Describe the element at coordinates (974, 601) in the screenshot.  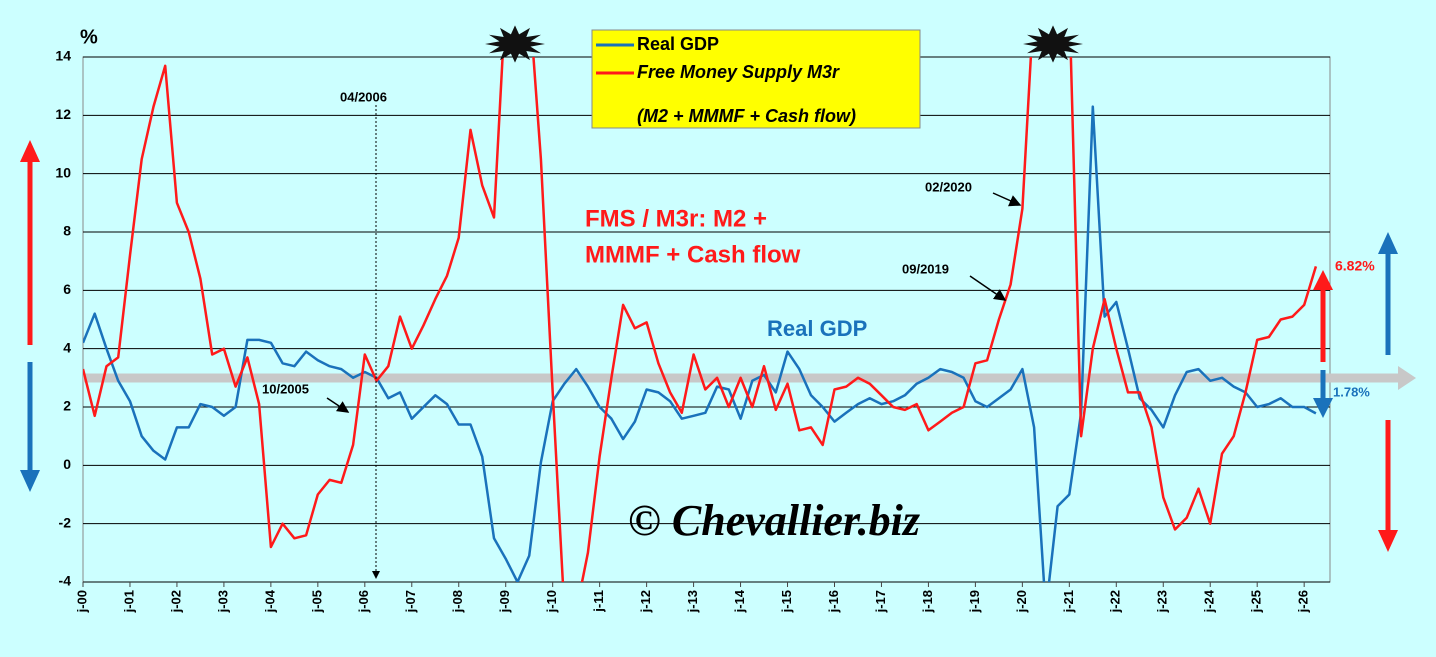
I see `x-tick-label: j-19` at that location.